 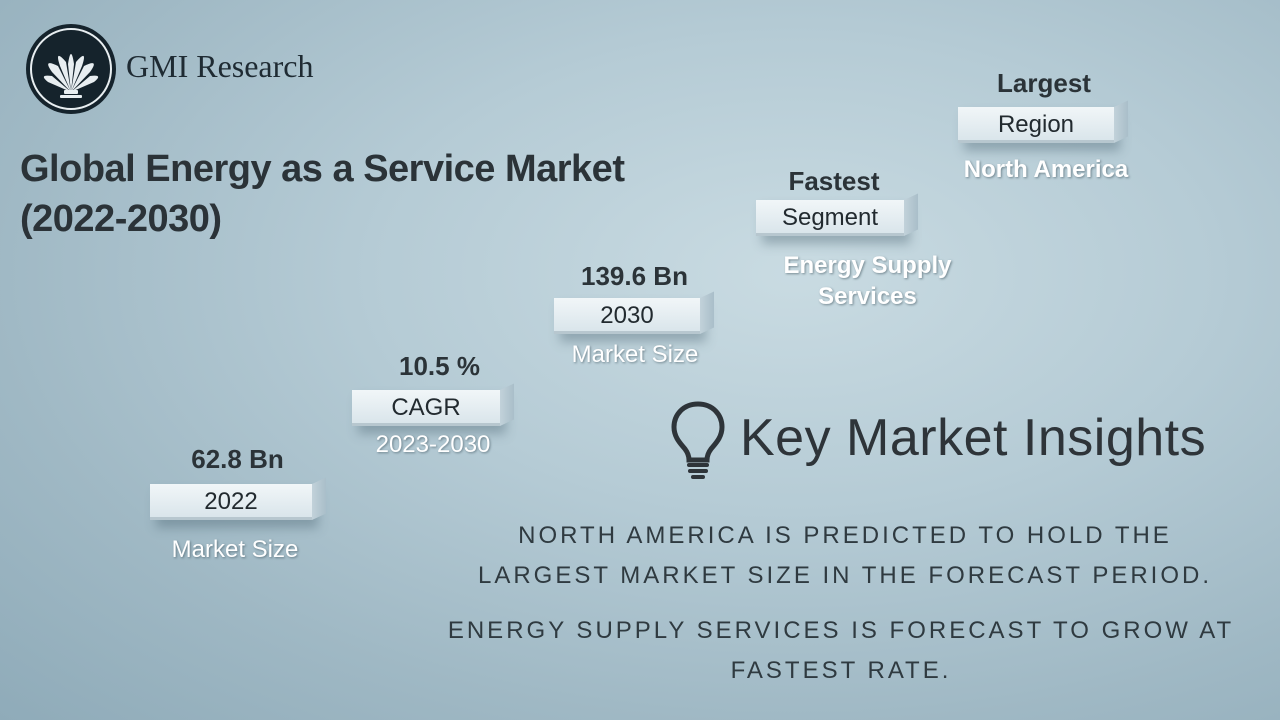 I want to click on brand-name: GMI Research, so click(x=220, y=66).